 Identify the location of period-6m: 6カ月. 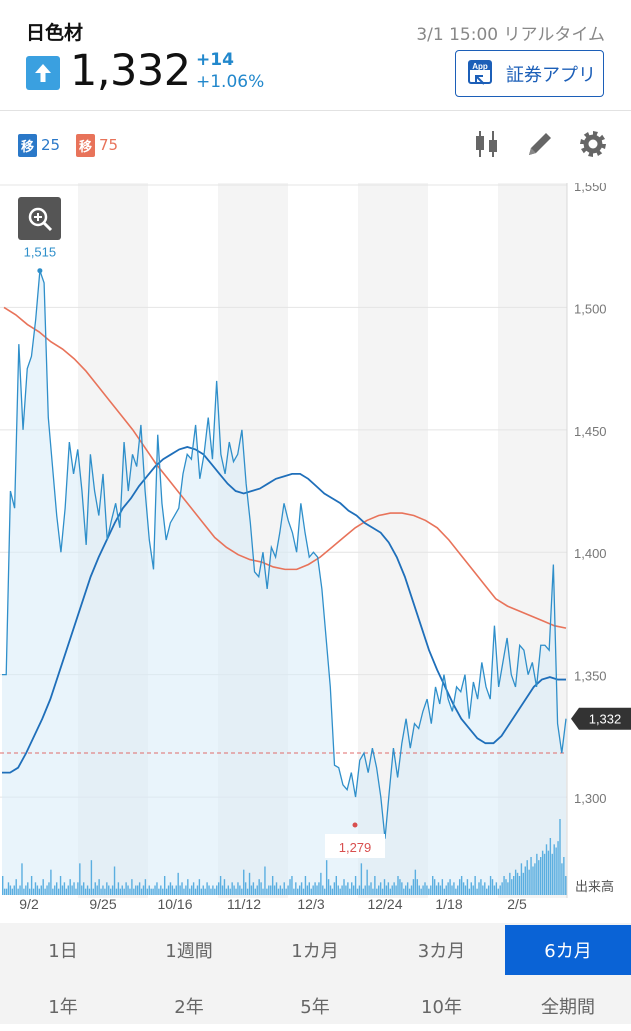
(568, 950).